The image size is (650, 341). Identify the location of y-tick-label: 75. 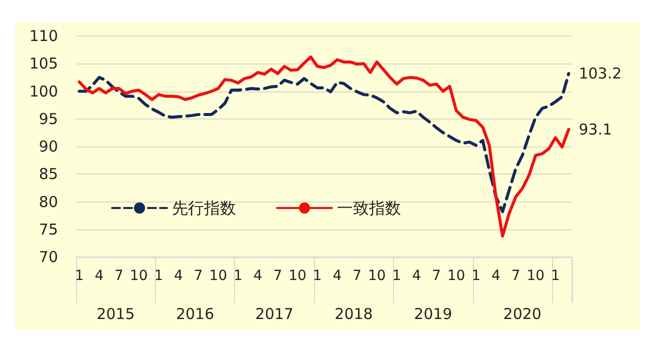
(48, 229).